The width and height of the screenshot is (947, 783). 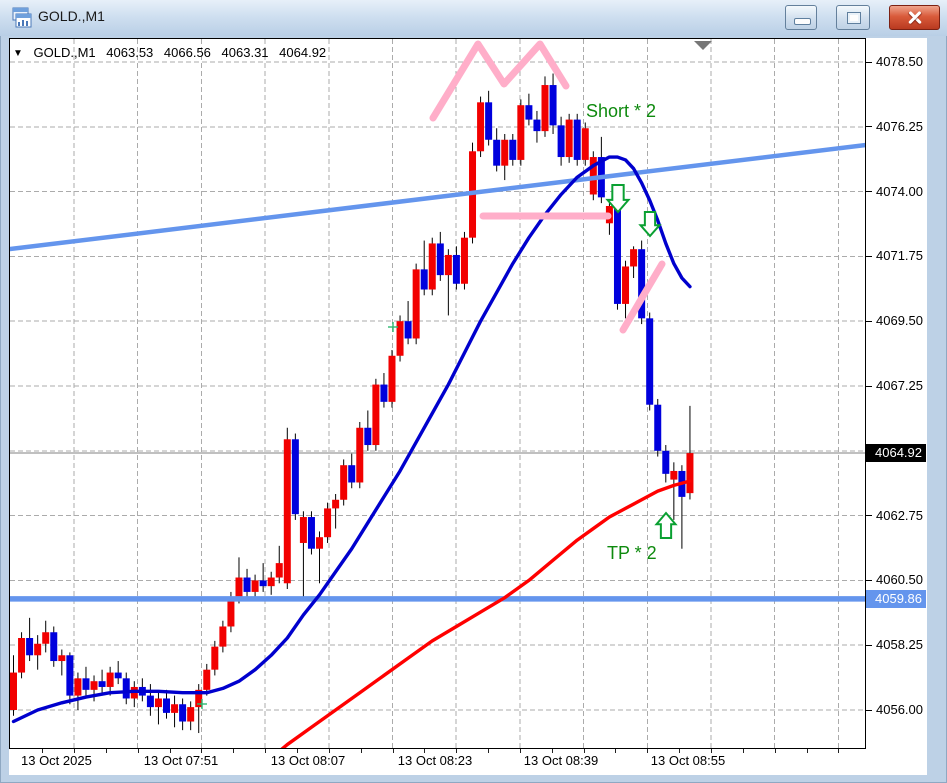 I want to click on price-axis-label: 4056.00, so click(x=899, y=709).